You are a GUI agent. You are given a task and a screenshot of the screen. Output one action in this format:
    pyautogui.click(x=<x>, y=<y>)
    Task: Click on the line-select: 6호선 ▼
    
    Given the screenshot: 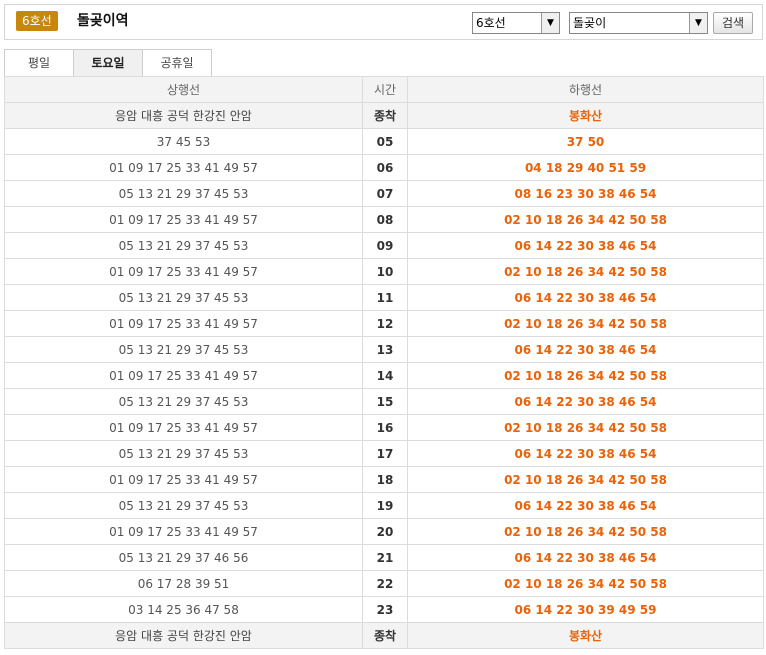 What is the action you would take?
    pyautogui.click(x=516, y=23)
    